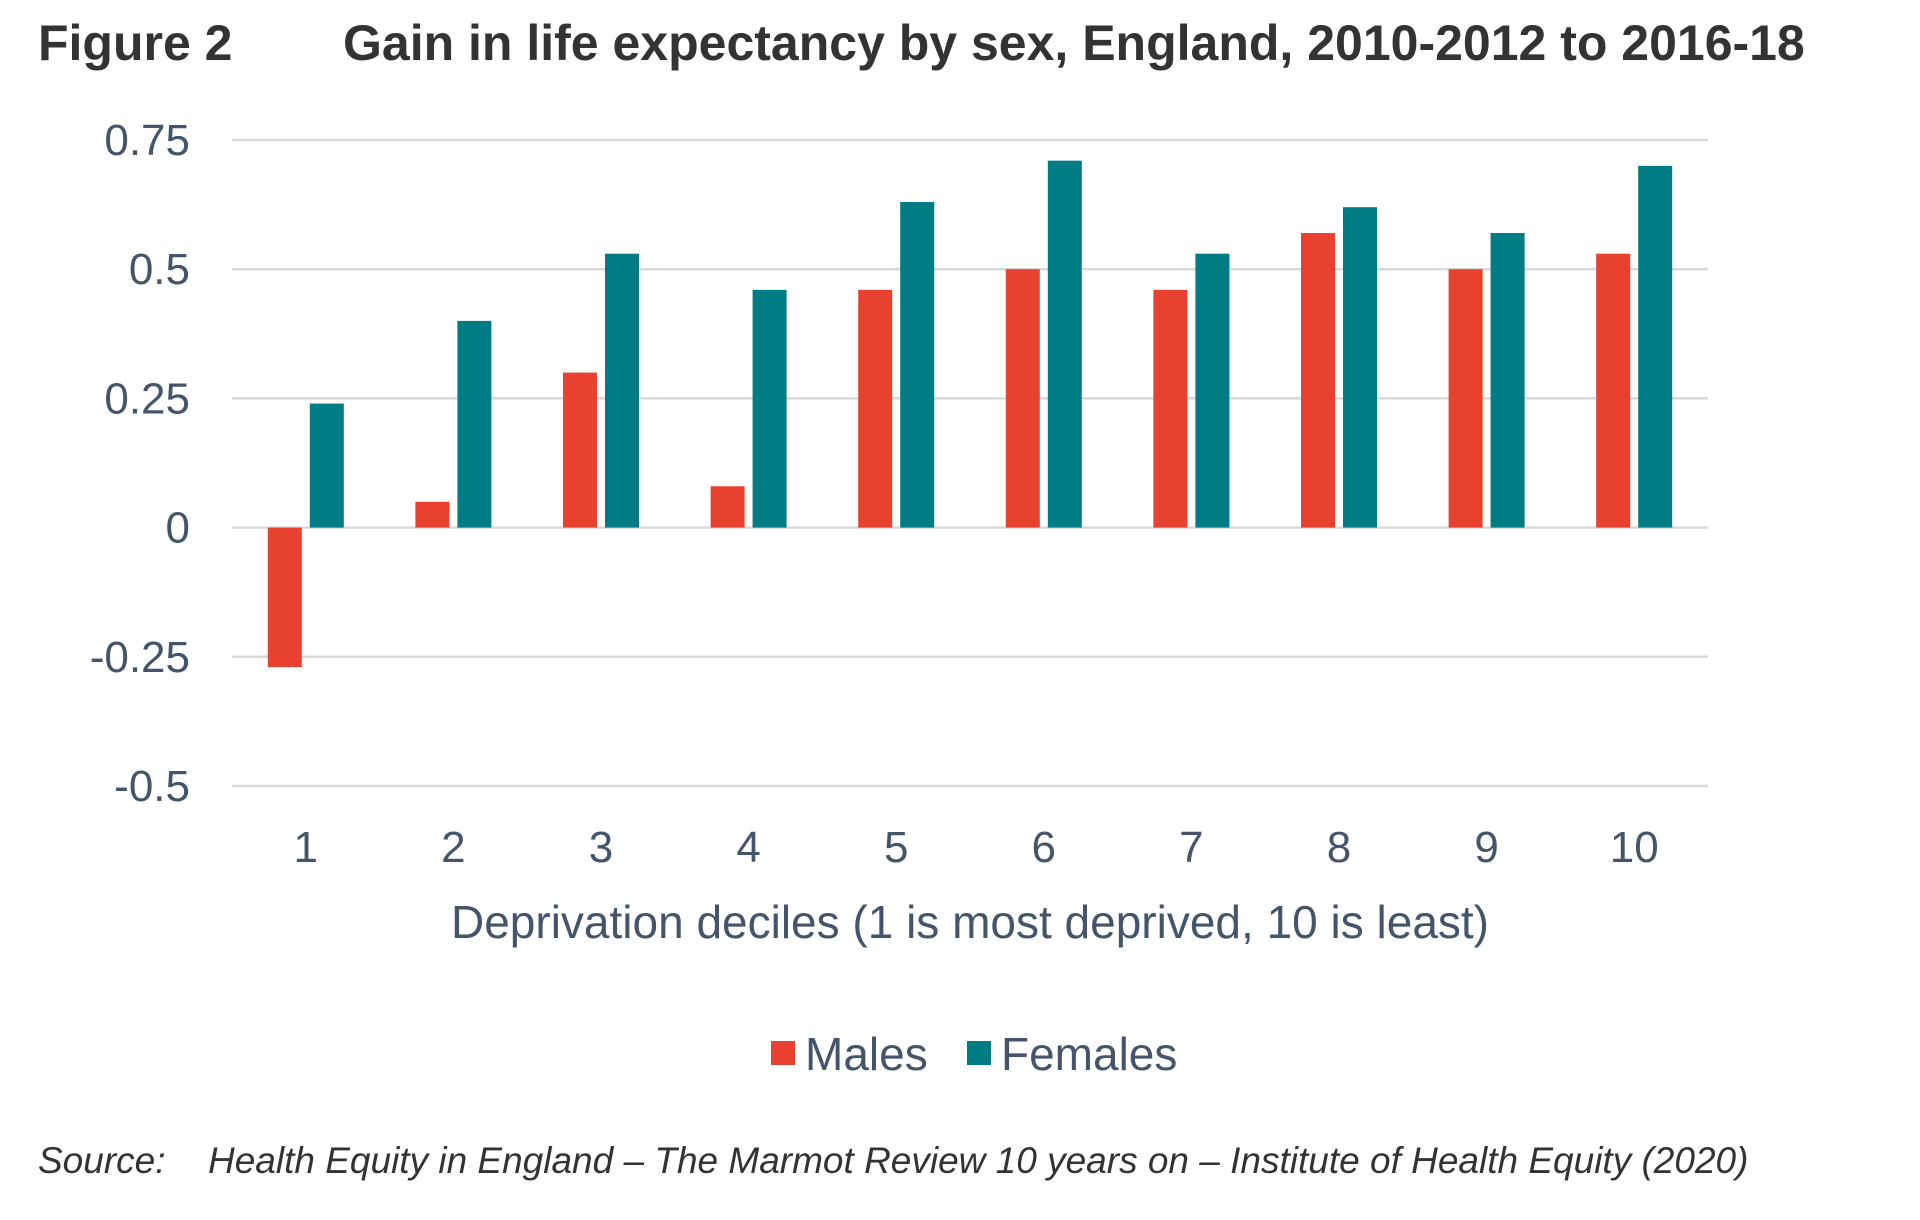 The height and width of the screenshot is (1220, 1920). Describe the element at coordinates (140, 463) in the screenshot. I see `y-axis-ticks: 0.75 0.5 0.25 0 -0.25 -0.5` at that location.